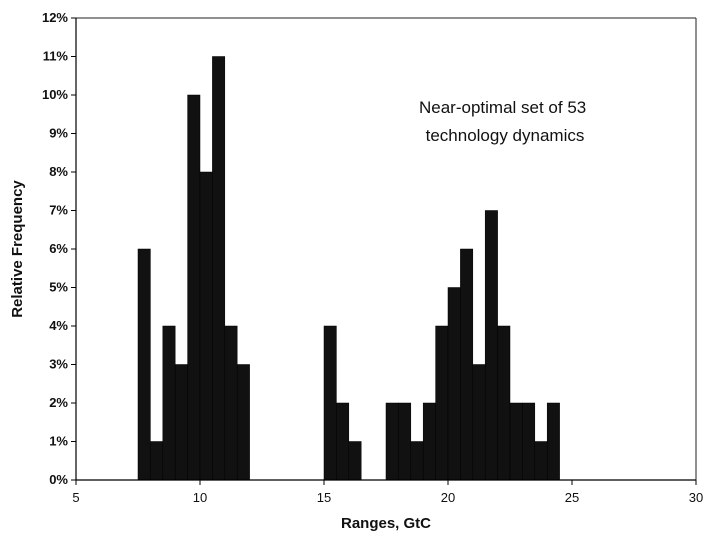 The width and height of the screenshot is (704, 539). I want to click on y-tick-label: 3%, so click(58, 364).